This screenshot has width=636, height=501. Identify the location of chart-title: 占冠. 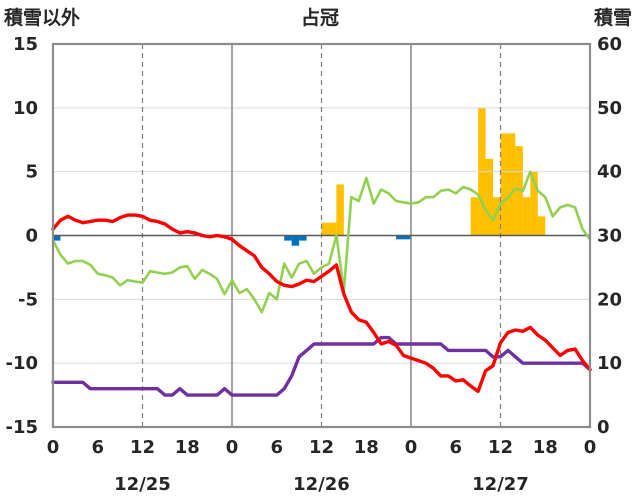
(320, 17).